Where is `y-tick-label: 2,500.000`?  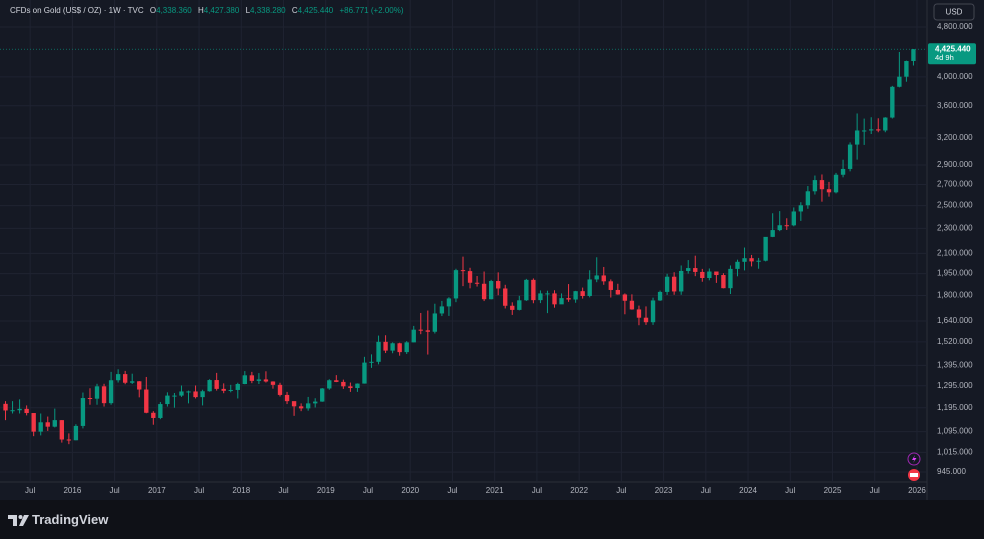 y-tick-label: 2,500.000 is located at coordinates (955, 205).